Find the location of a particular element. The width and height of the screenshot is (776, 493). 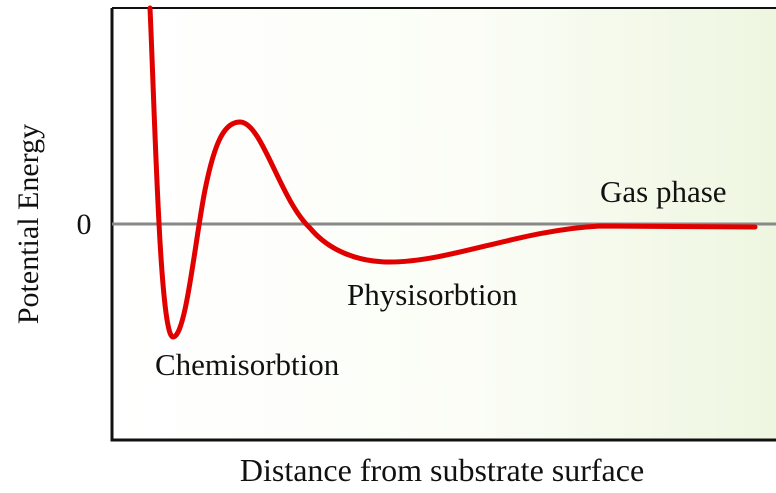

annotation: Gas phase is located at coordinates (663, 191).